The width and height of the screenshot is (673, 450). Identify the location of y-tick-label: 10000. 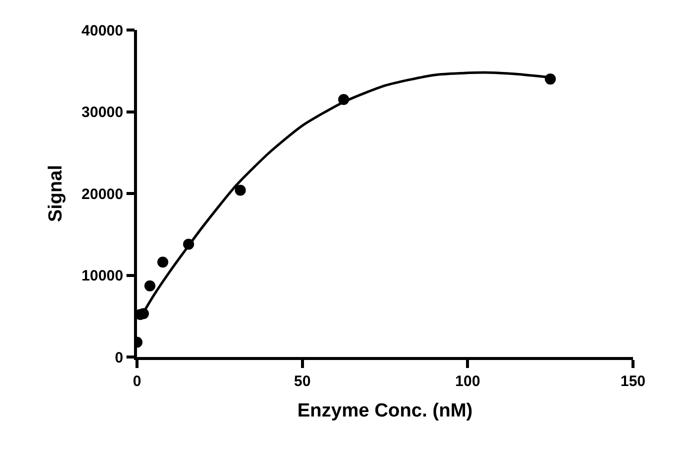
(103, 276).